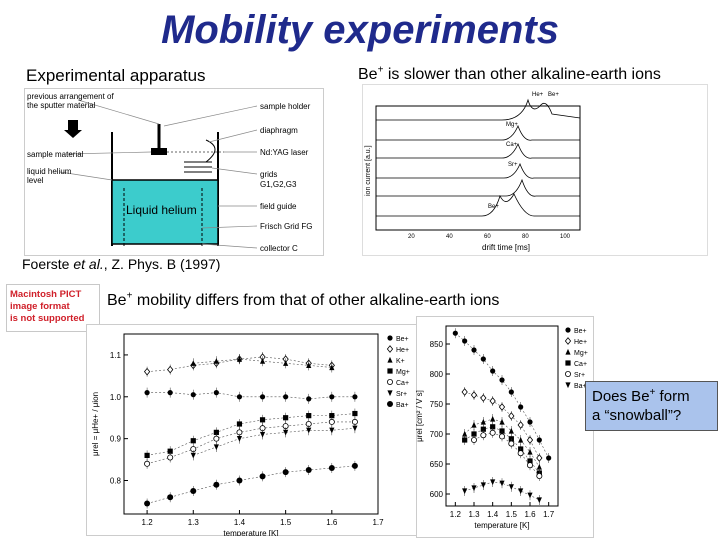 This screenshot has width=720, height=540. Describe the element at coordinates (378, 522) in the screenshot. I see `x-tick-label: 1.7` at that location.